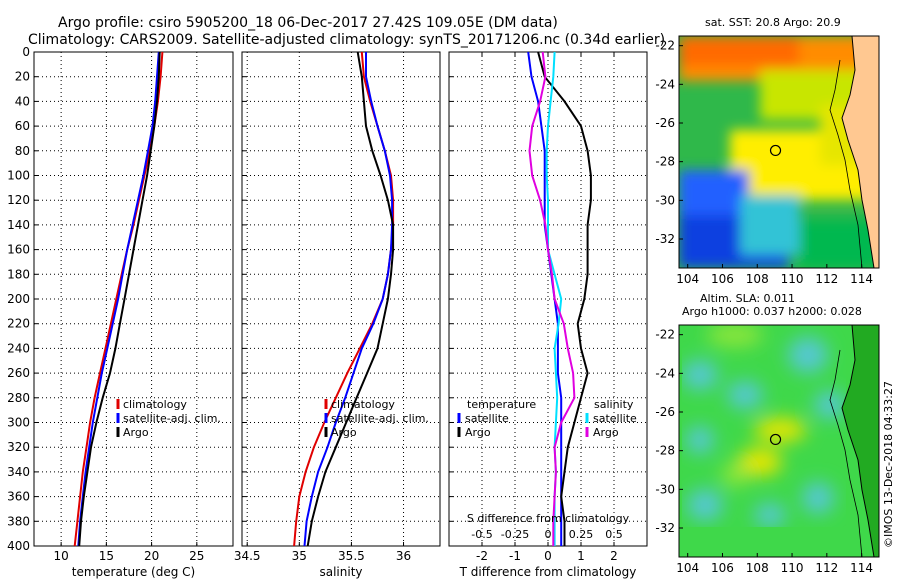  What do you see at coordinates (747, 298) in the screenshot?
I see `sla-map-title-line1: Altim. SLA: 0.011` at bounding box center [747, 298].